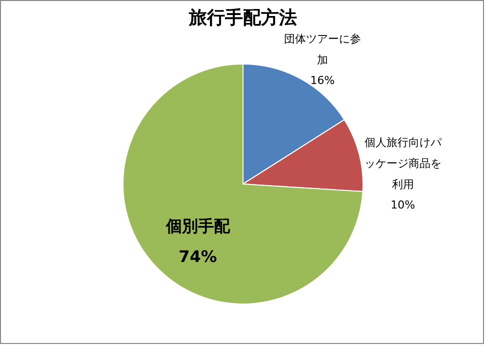 The image size is (486, 346). I want to click on slice-label: 団体ツアーに参加, so click(322, 49).